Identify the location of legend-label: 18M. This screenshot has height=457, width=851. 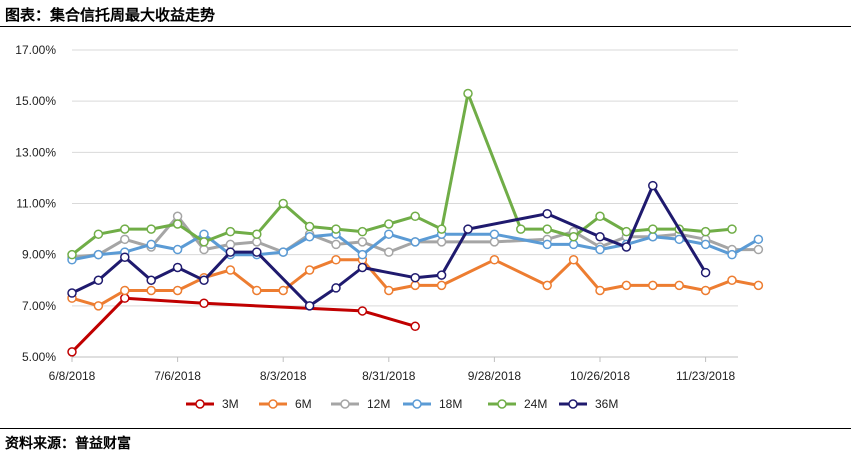
(450, 404).